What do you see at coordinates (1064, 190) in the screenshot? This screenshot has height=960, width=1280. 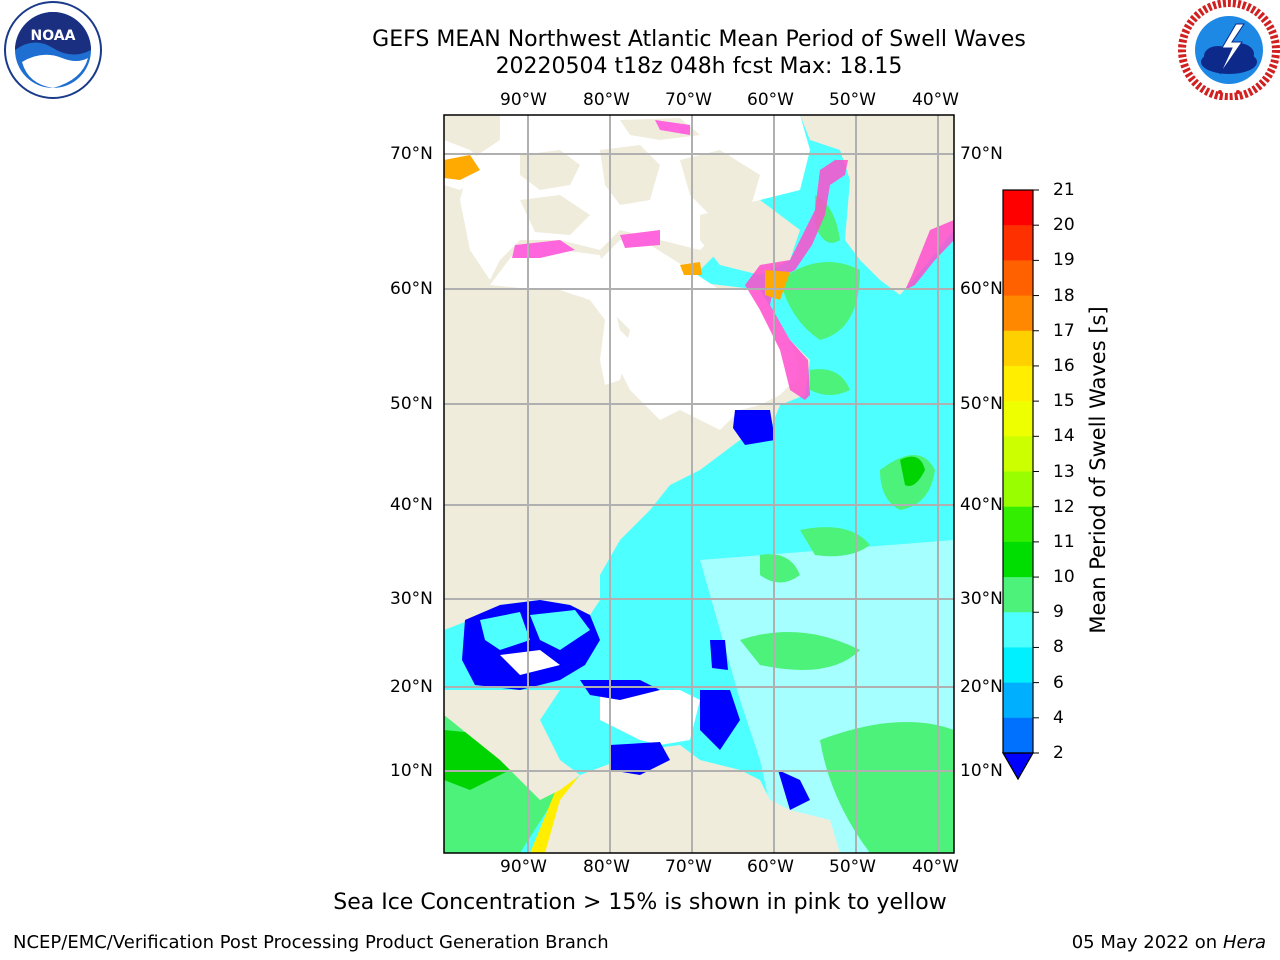 I see `colorbar-tick-label: 21` at bounding box center [1064, 190].